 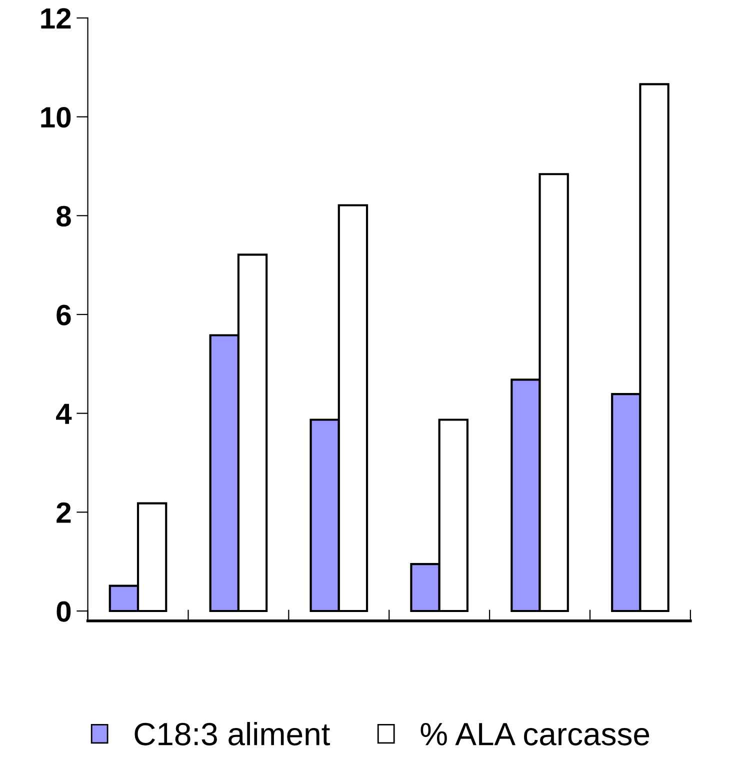 What do you see at coordinates (63, 611) in the screenshot?
I see `y-tick-label: 0` at bounding box center [63, 611].